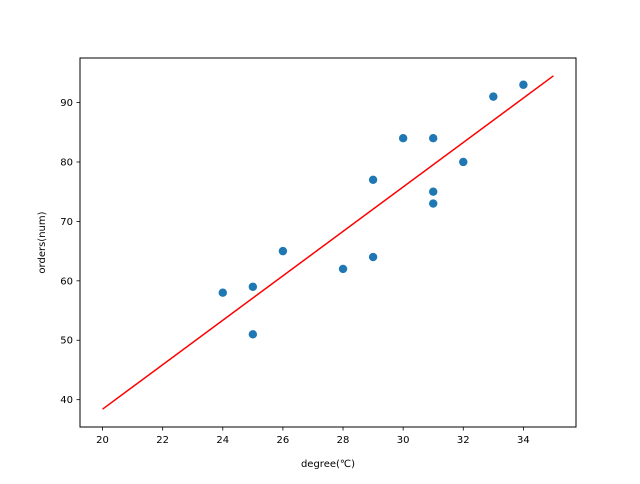 The height and width of the screenshot is (484, 640). I want to click on x-axis-label: degree(℃), so click(328, 464).